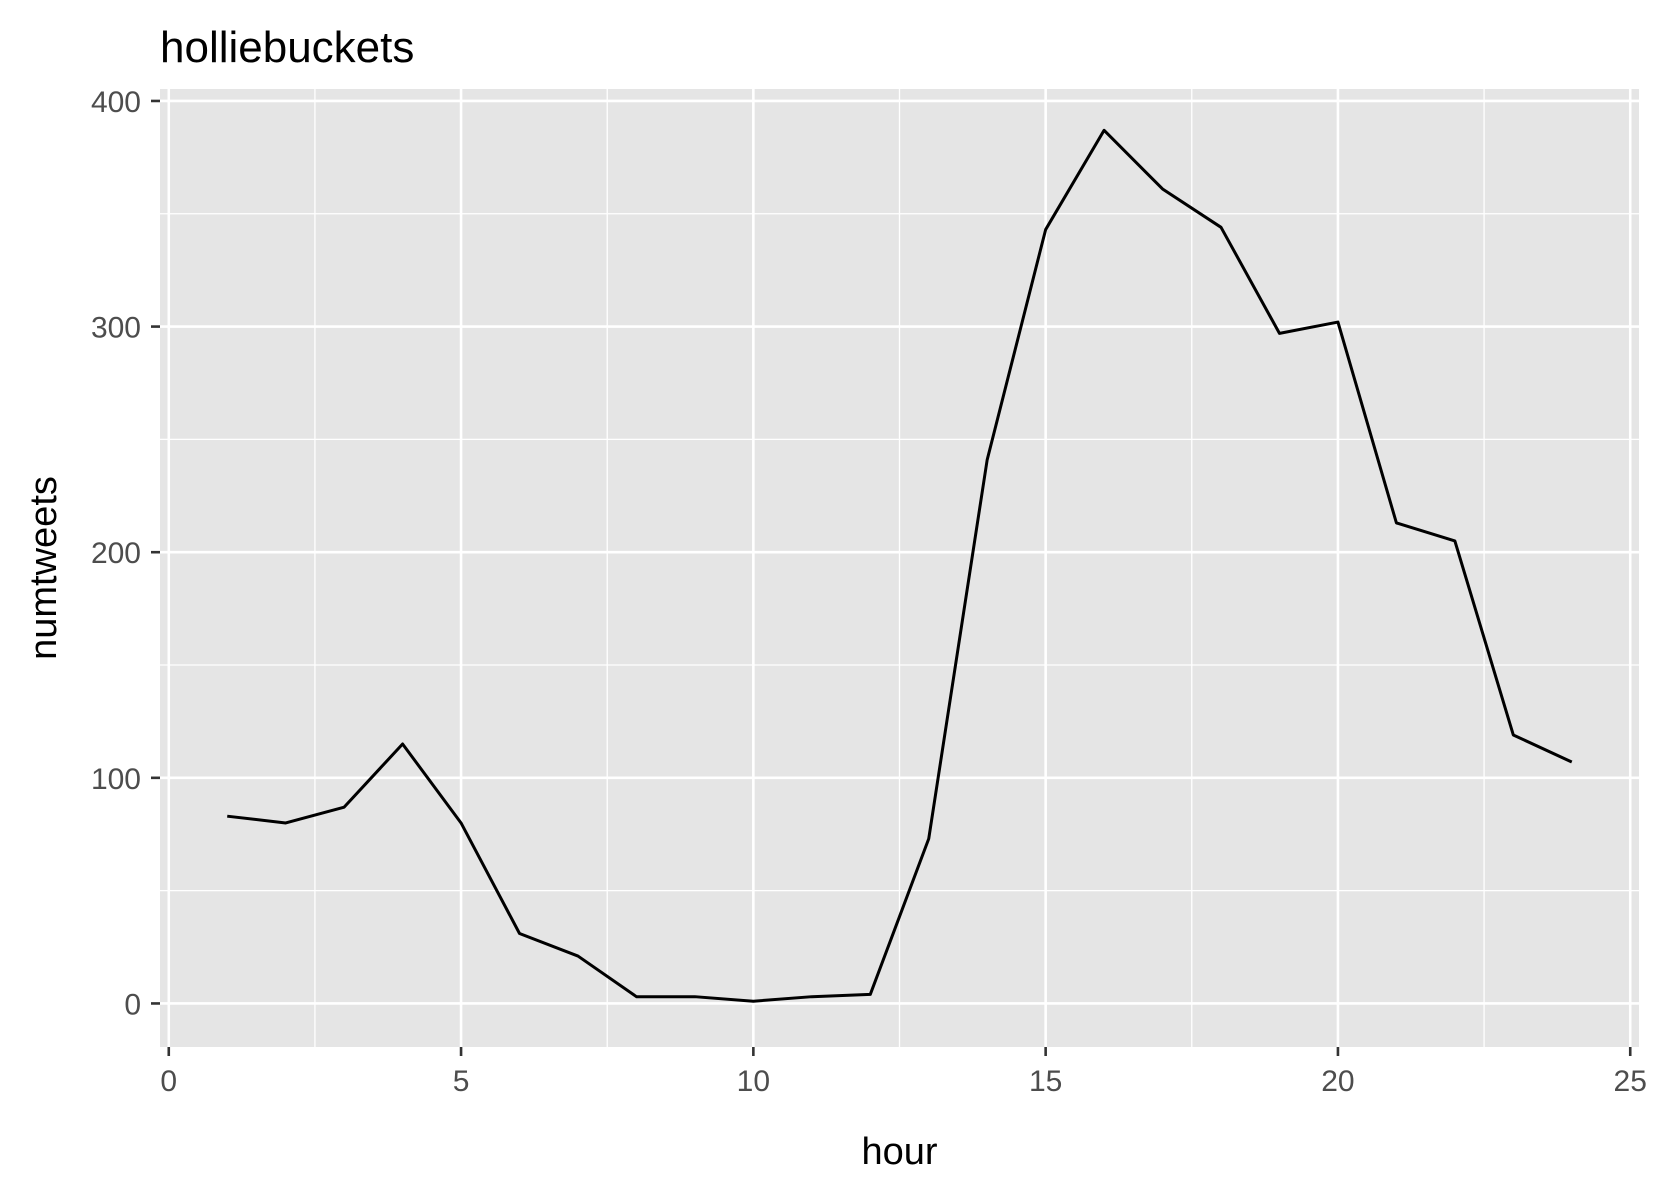 The image size is (1653, 1181). I want to click on chart-title: holliebuckets, so click(287, 47).